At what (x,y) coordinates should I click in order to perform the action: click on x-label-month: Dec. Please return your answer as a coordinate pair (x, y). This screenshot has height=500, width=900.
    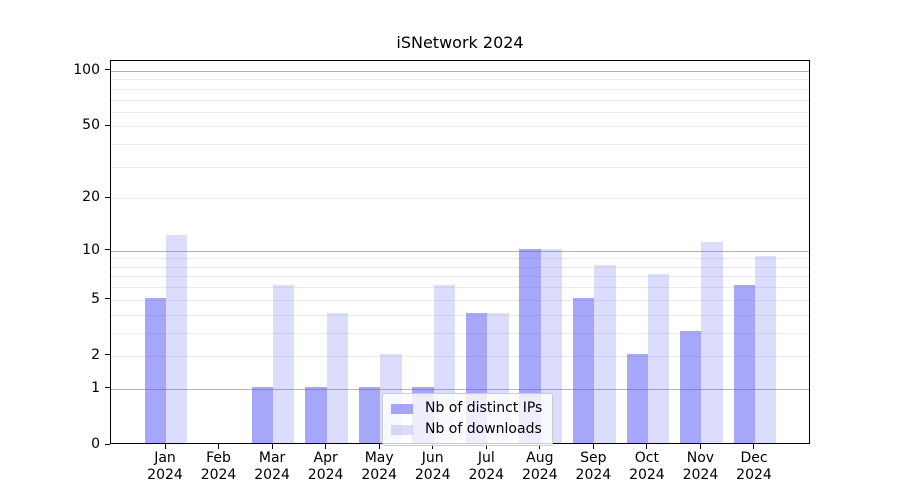
    Looking at the image, I should click on (754, 458).